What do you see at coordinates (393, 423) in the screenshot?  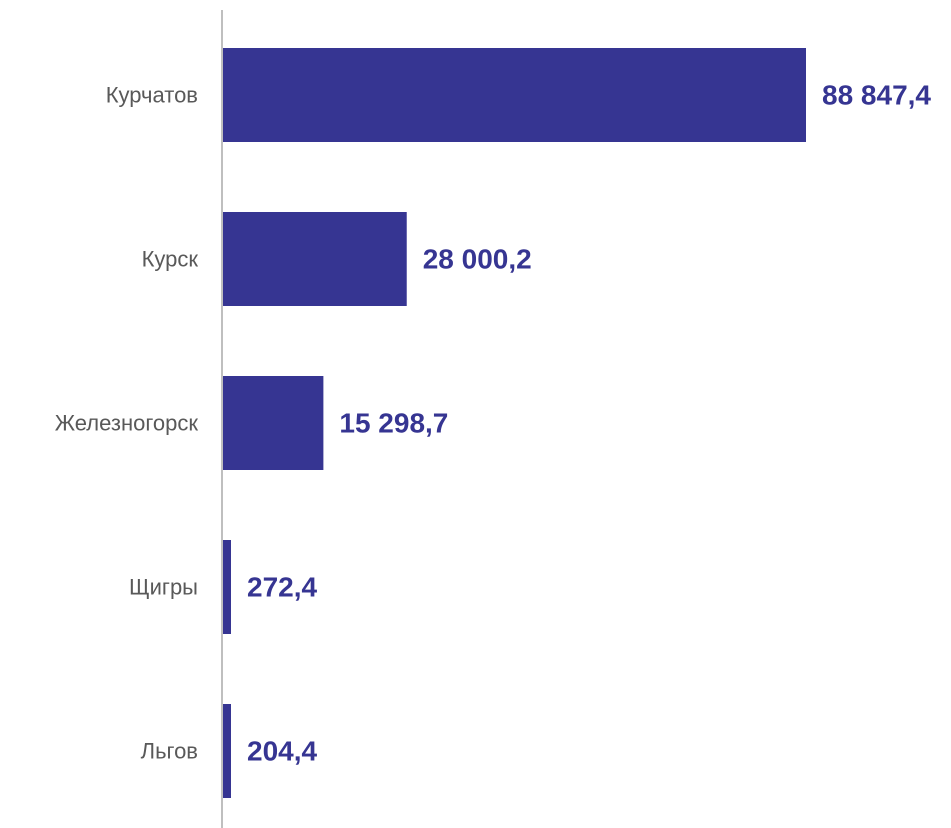 I see `bar-value-label: 15 298,7` at bounding box center [393, 423].